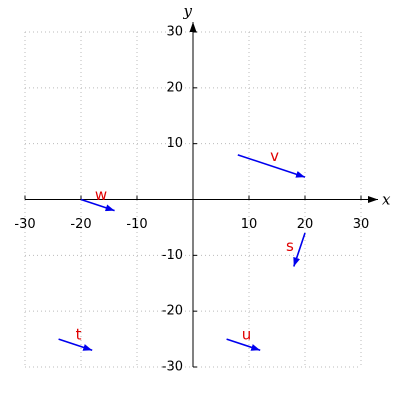 This screenshot has width=400, height=400. Describe the element at coordinates (386, 200) in the screenshot. I see `x-axis-title: x` at that location.